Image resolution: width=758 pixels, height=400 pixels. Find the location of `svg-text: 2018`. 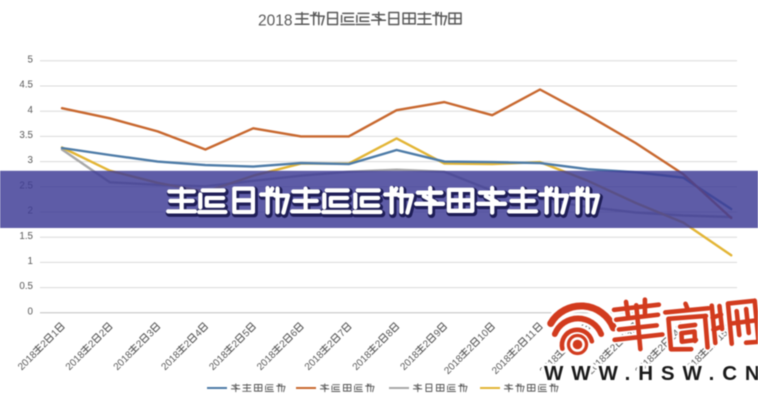

svg-text: 2018 is located at coordinates (275, 21).